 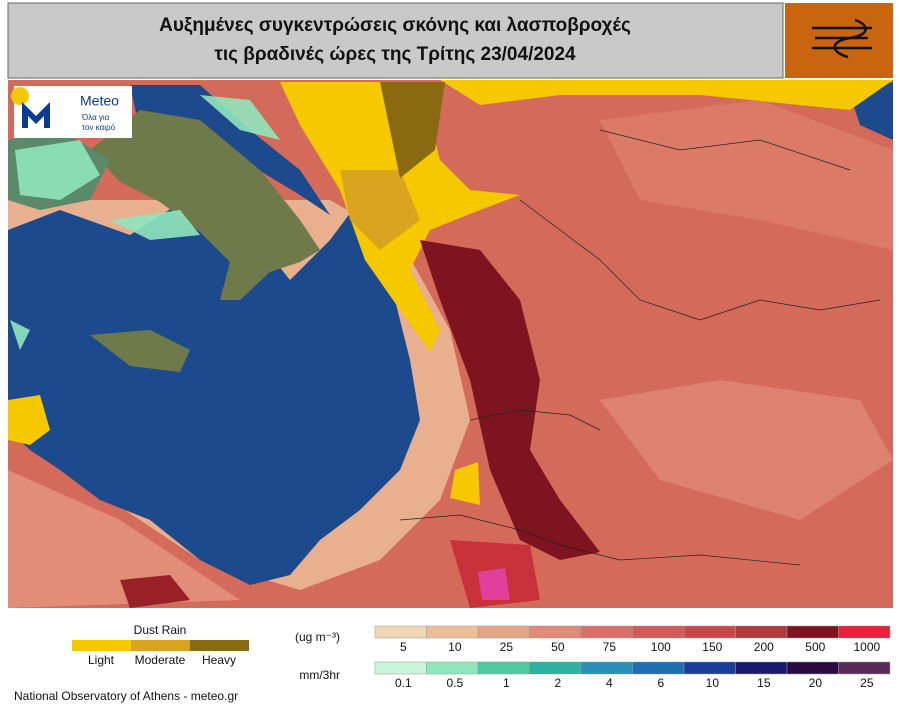 What do you see at coordinates (510, 400) in the screenshot?
I see `dust-plume` at bounding box center [510, 400].